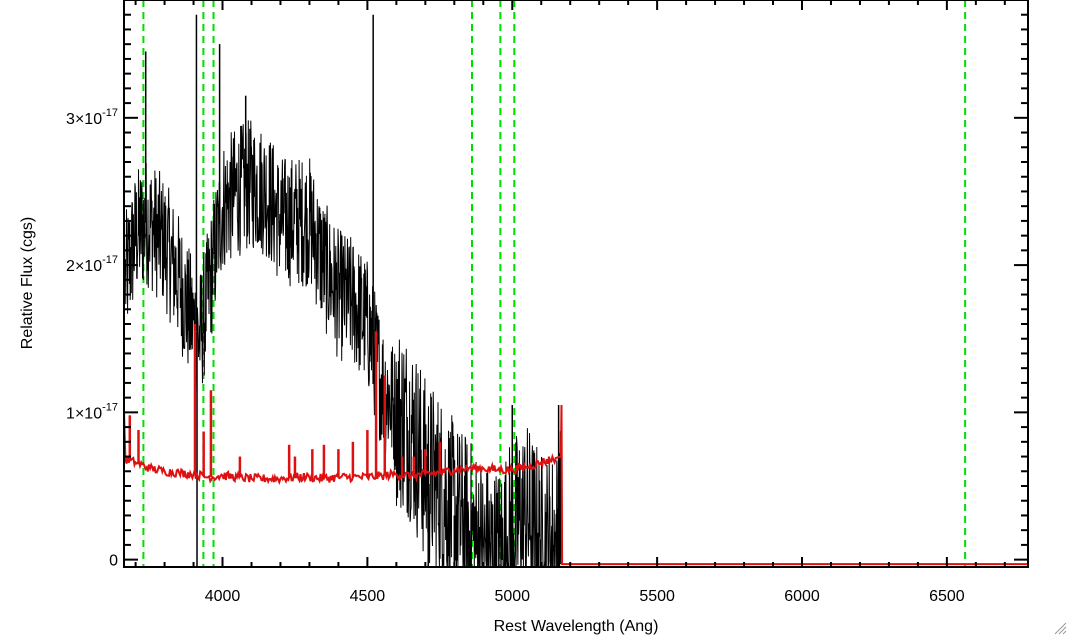 This screenshot has width=1069, height=637. I want to click on x-tick-label: 6000, so click(802, 596).